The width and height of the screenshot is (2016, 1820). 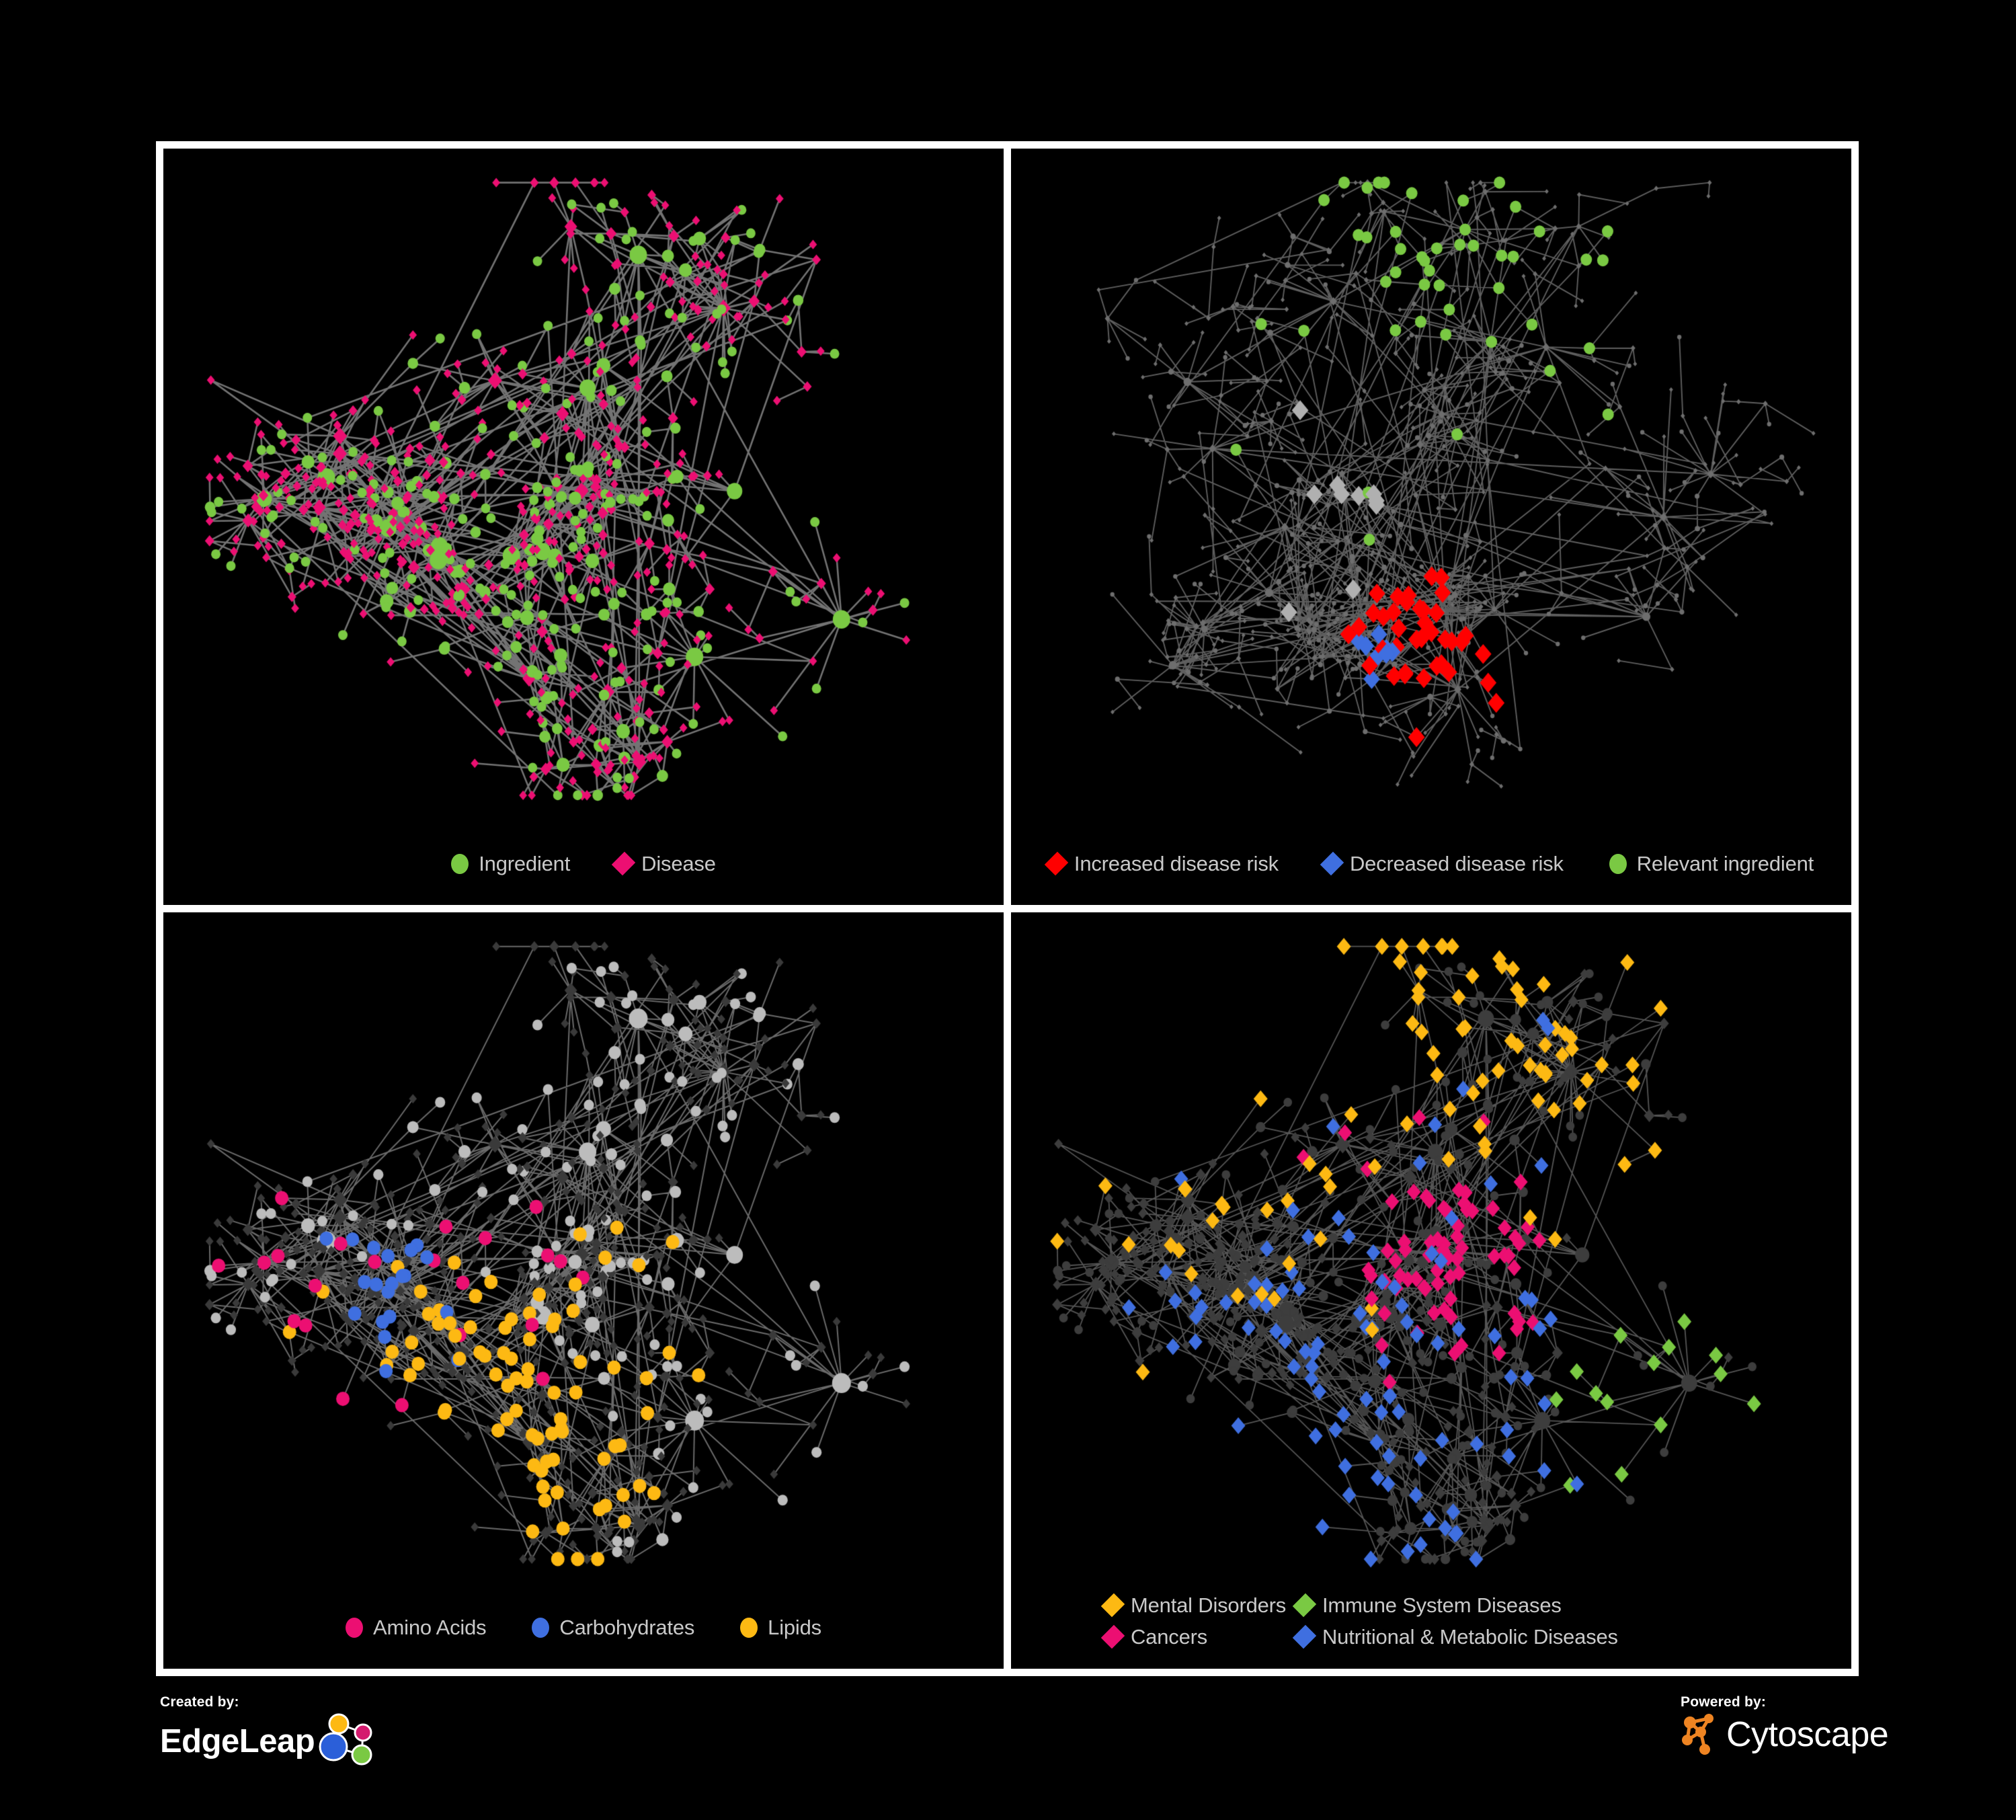 I want to click on legend-item-mental-disorders: Mental Disorders, so click(x=1198, y=1605).